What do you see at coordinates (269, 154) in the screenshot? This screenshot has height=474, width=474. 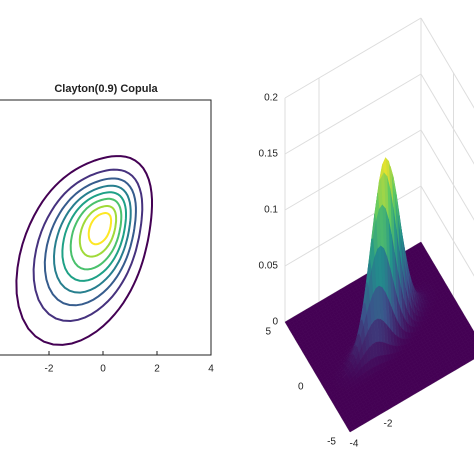 I see `z-tick-label: 0.15` at bounding box center [269, 154].